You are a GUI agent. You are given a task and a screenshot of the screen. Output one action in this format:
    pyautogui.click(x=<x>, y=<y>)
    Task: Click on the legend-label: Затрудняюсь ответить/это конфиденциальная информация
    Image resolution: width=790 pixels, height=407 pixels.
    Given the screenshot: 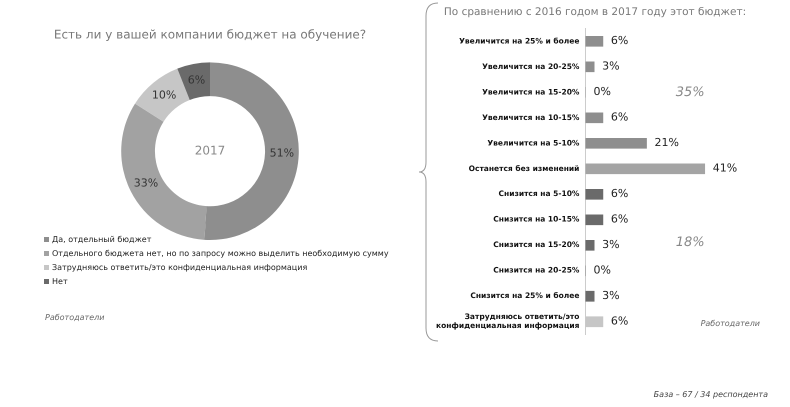 What is the action you would take?
    pyautogui.click(x=179, y=268)
    